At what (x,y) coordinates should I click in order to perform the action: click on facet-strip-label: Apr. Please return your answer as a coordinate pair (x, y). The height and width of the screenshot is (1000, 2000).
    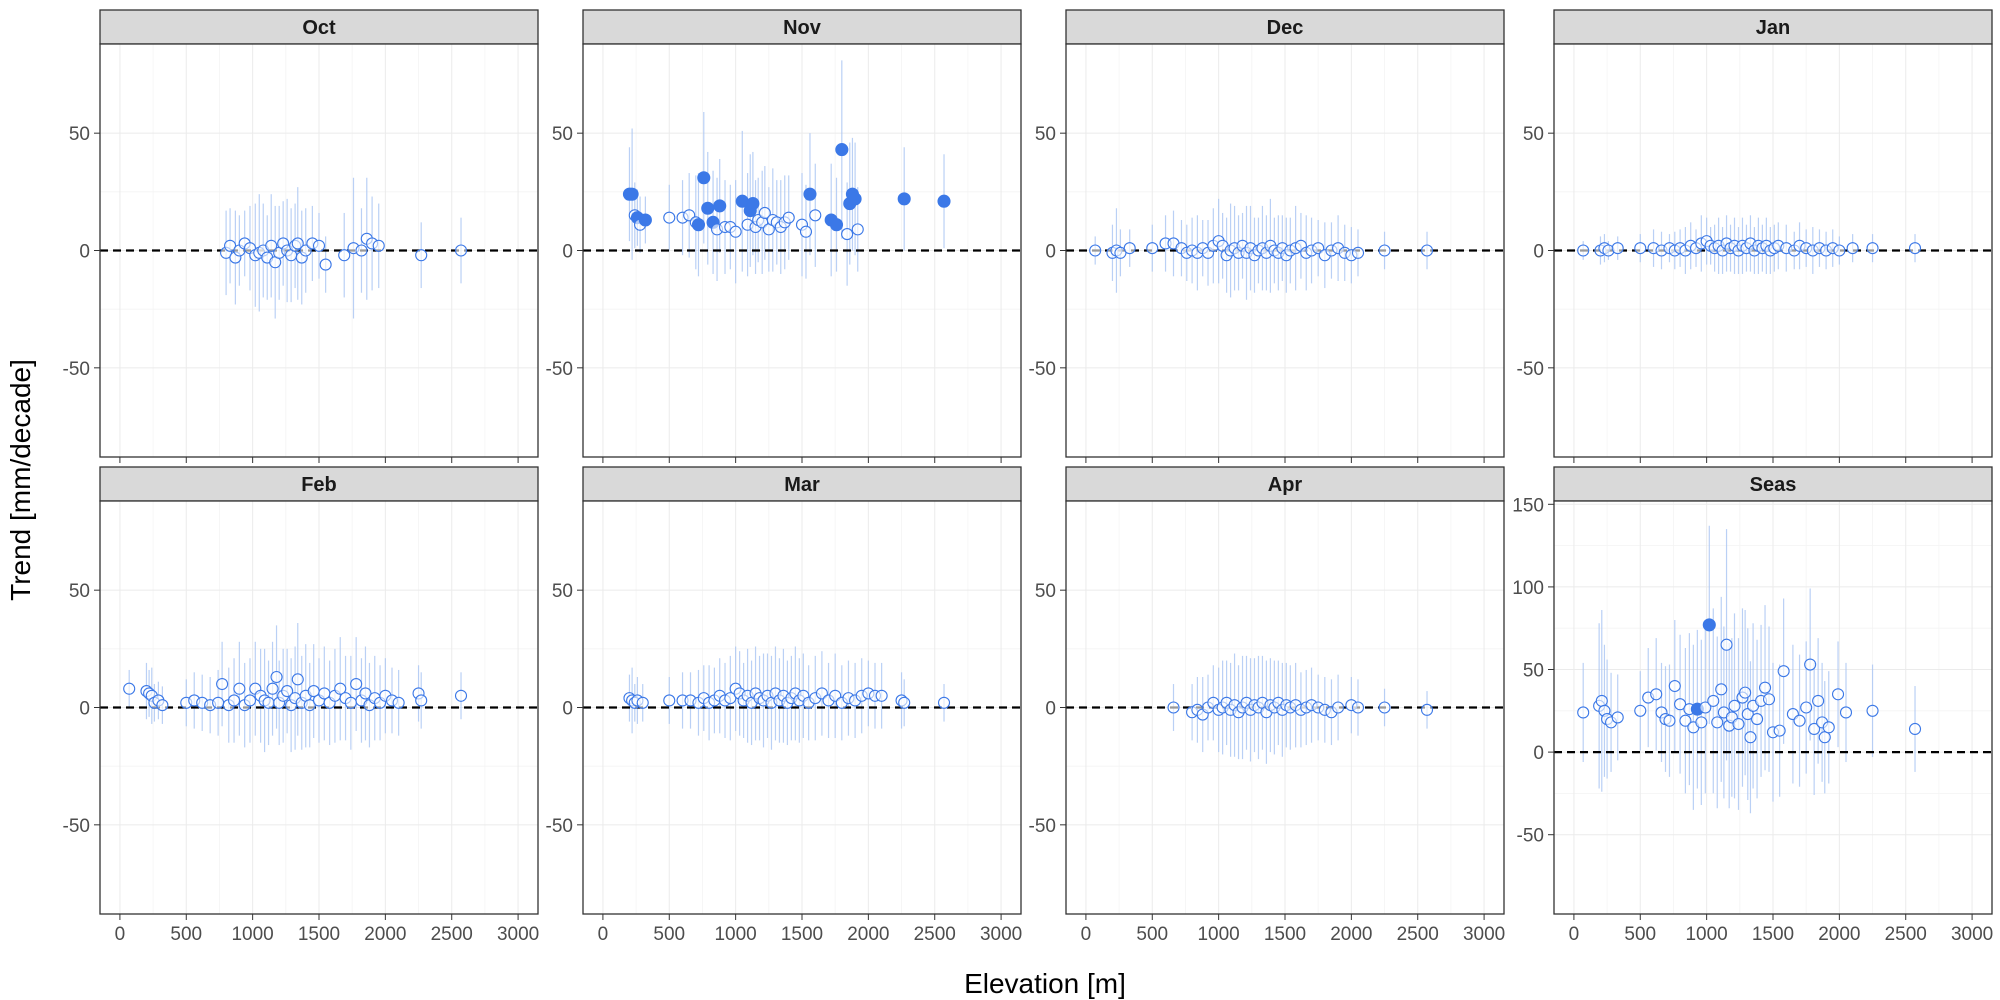
    Looking at the image, I should click on (1285, 485).